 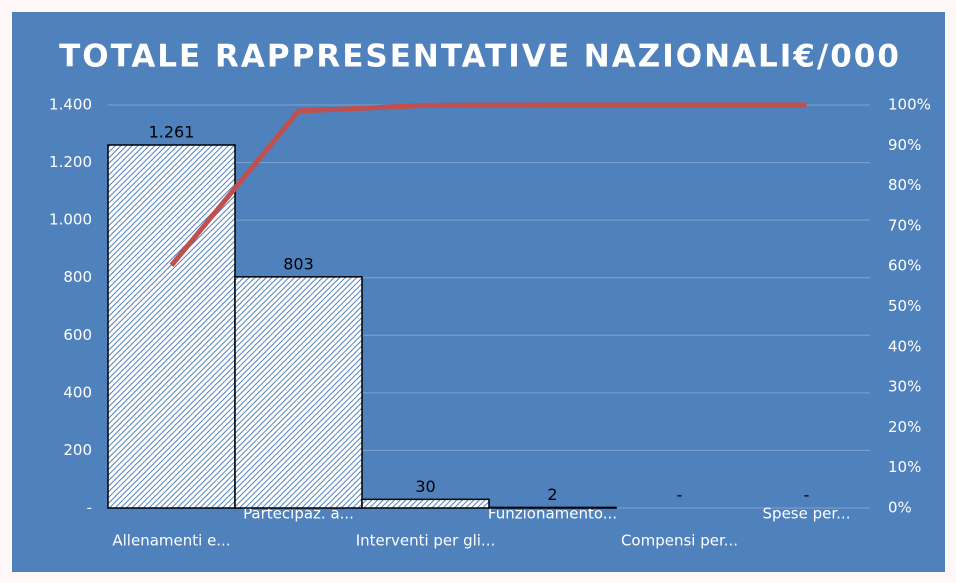 I want to click on y-tick-label: 600, so click(x=77, y=335).